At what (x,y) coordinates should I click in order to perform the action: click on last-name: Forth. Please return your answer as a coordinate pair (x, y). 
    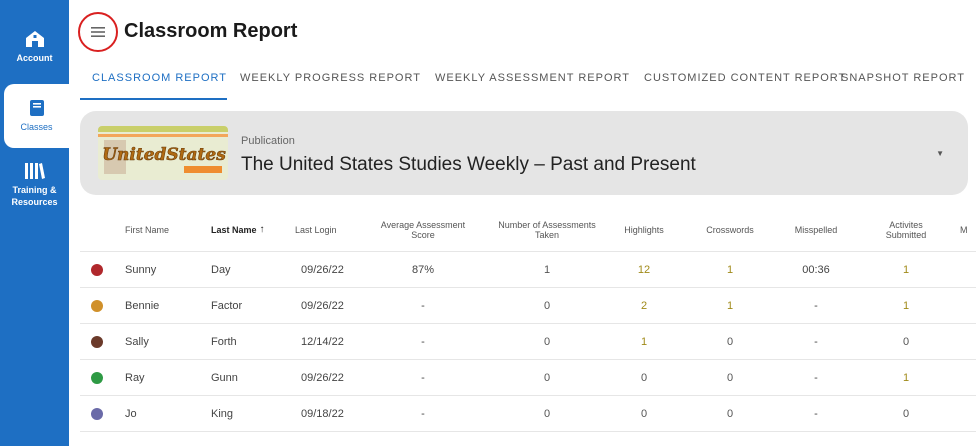
    Looking at the image, I should click on (224, 341).